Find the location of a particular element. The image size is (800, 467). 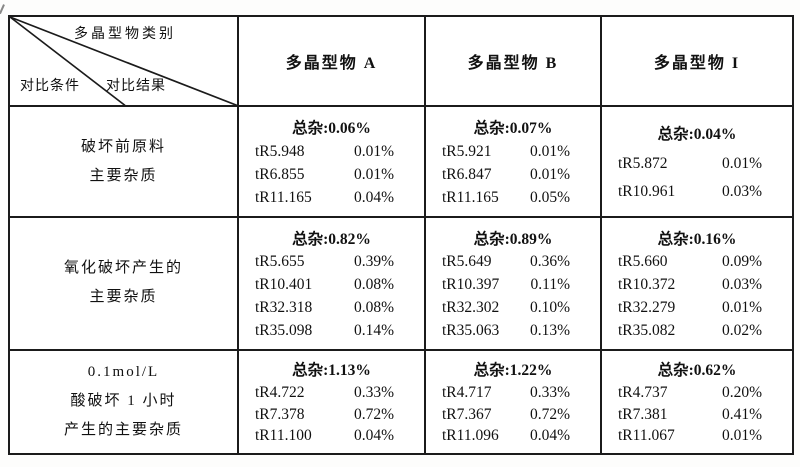

impurity-line: tR35.098 0.14% is located at coordinates (331, 331).